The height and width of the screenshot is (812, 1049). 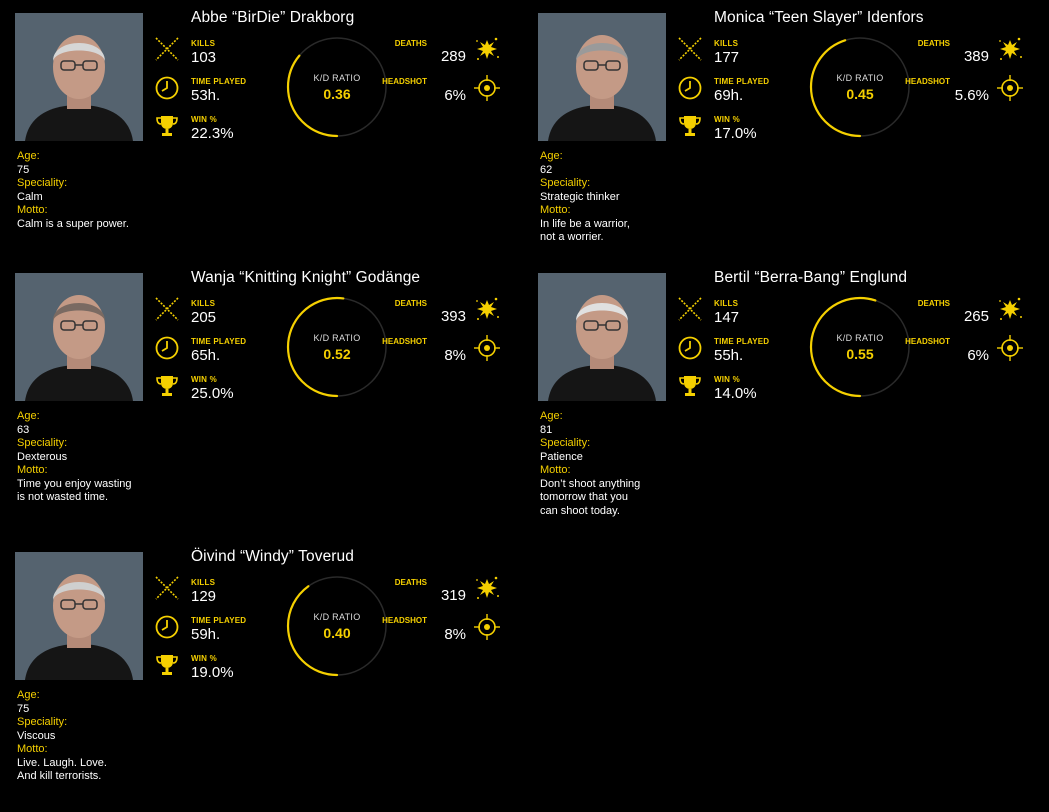 I want to click on kills-value: 129, so click(x=204, y=596).